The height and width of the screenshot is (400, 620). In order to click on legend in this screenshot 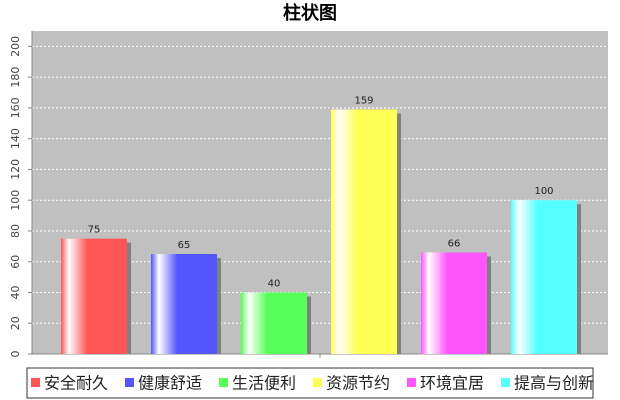, I will do `click(310, 383)`.